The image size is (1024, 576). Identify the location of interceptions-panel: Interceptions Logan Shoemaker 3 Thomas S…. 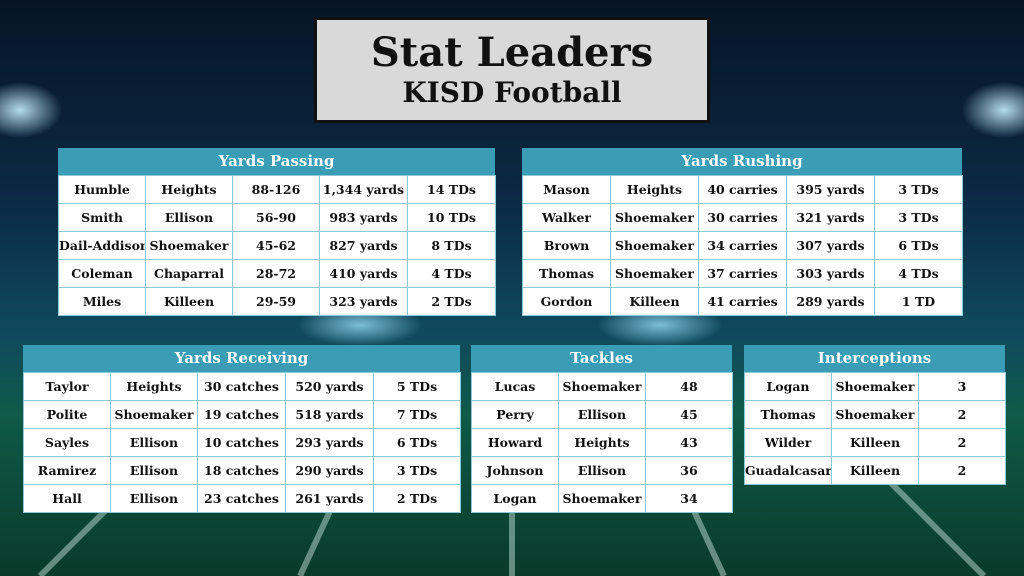
(875, 415).